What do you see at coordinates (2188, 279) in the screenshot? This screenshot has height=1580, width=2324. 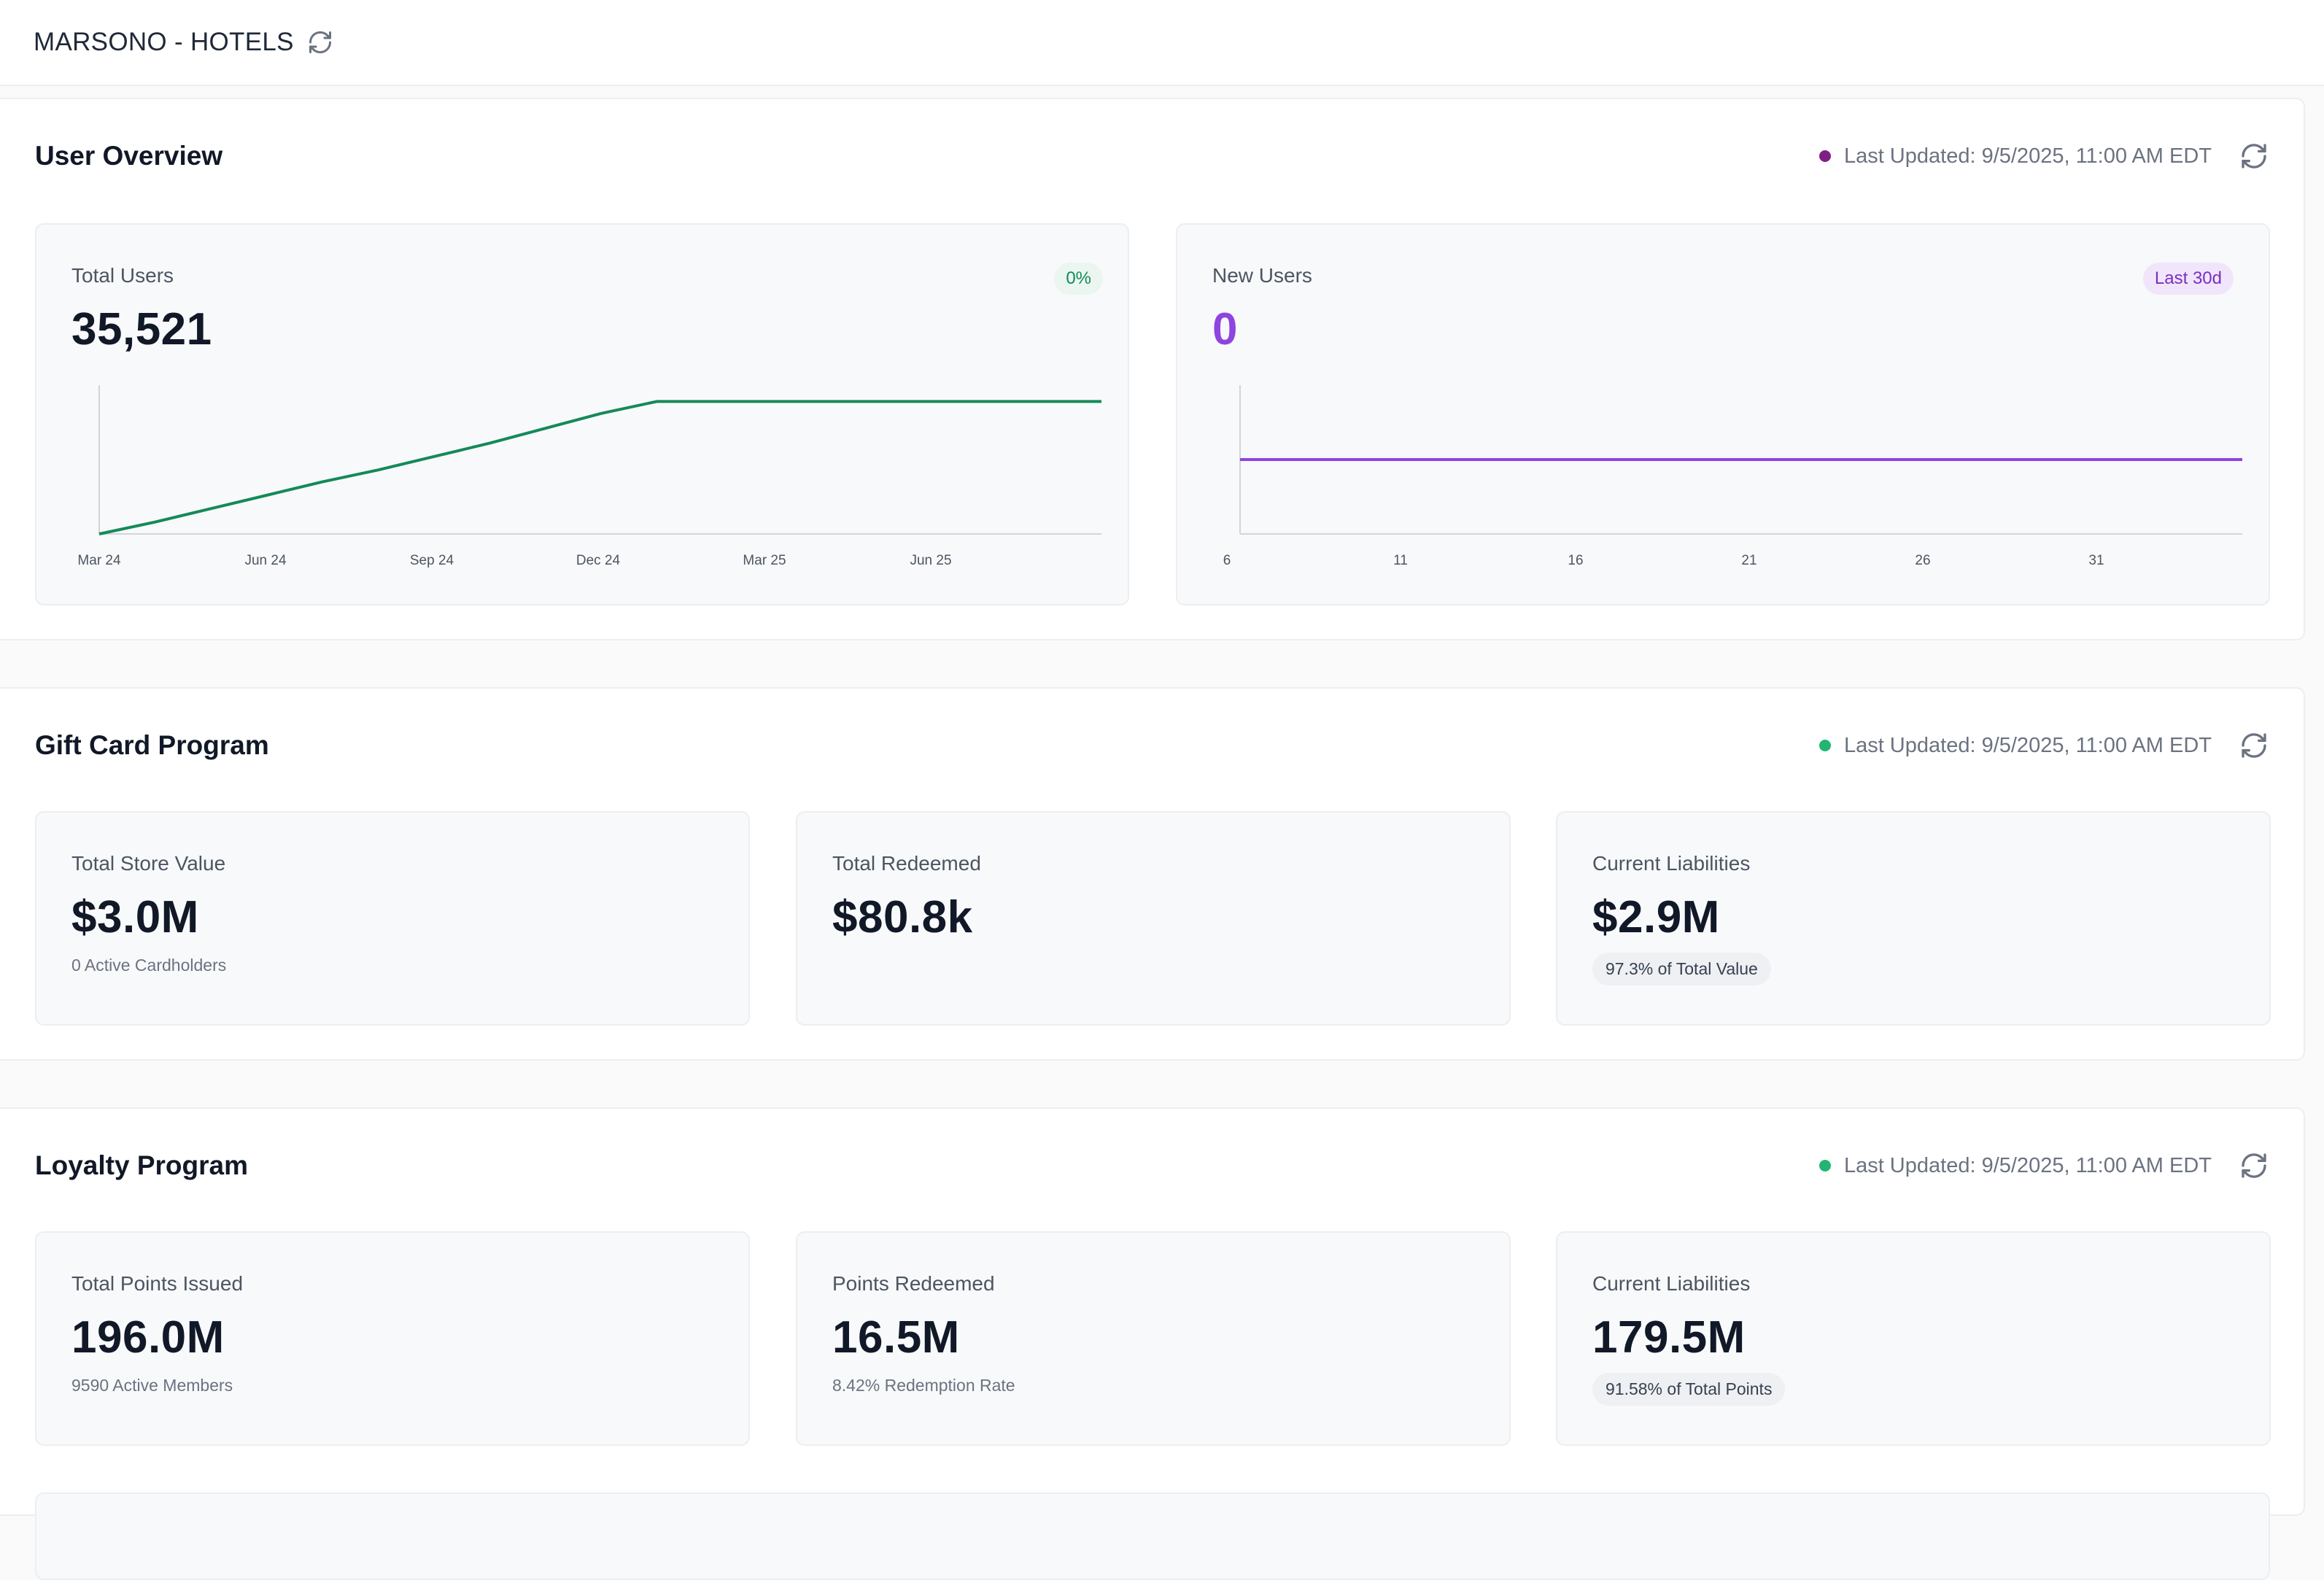 I see `period-badge: Last 30d` at bounding box center [2188, 279].